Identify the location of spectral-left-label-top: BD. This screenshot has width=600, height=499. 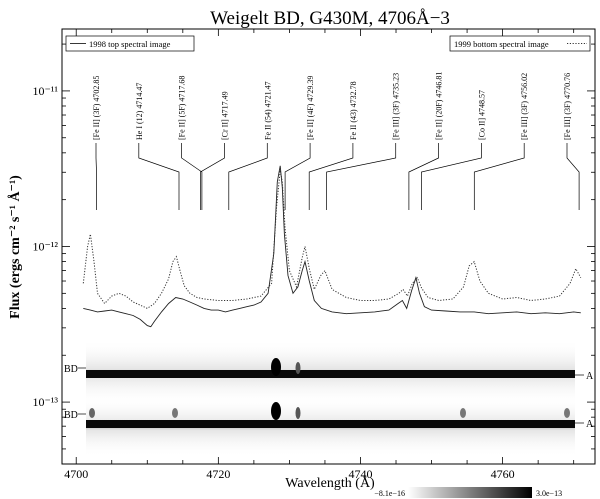
(71, 369).